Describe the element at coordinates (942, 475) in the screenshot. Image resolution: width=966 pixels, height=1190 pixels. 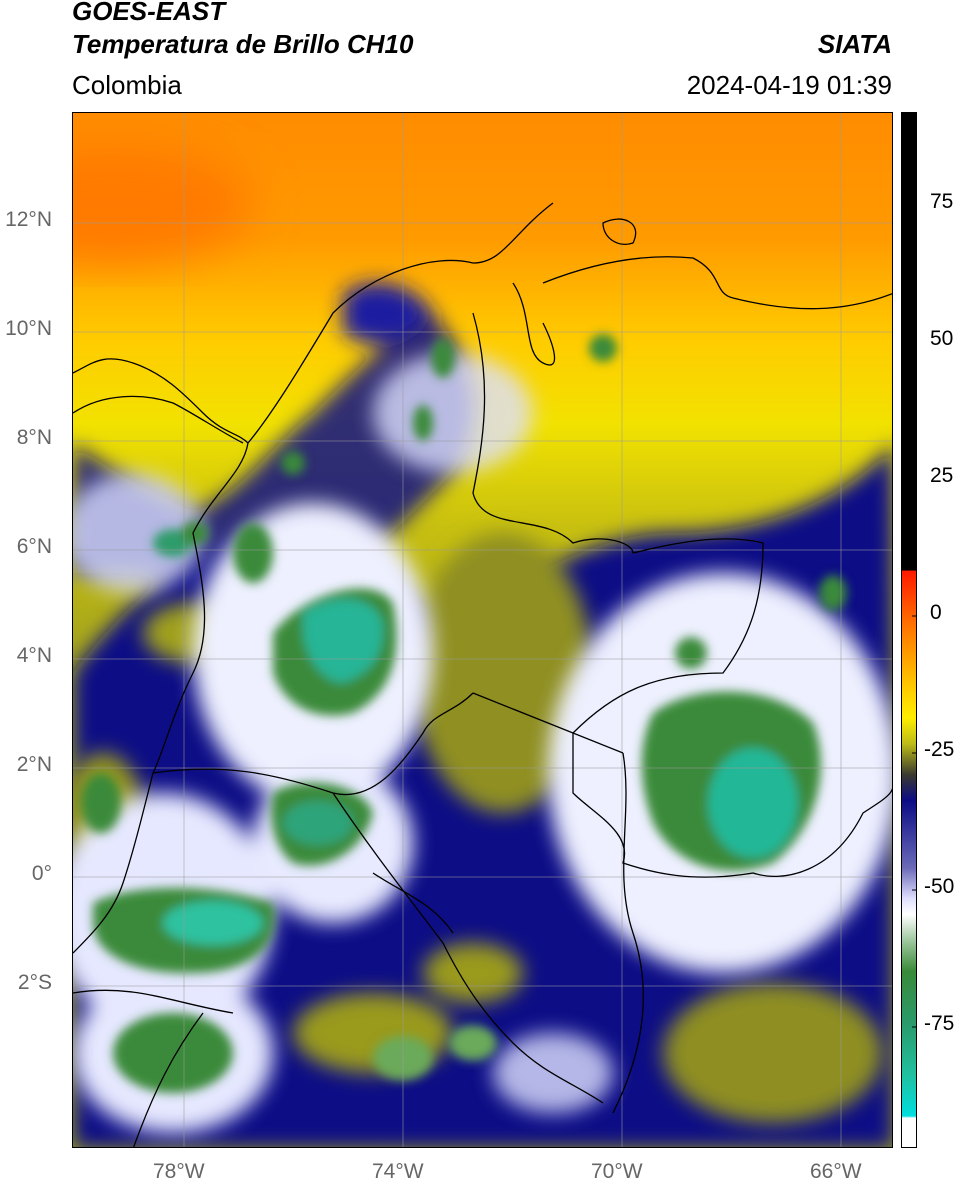
I see `colorbar-label-25: 25` at that location.